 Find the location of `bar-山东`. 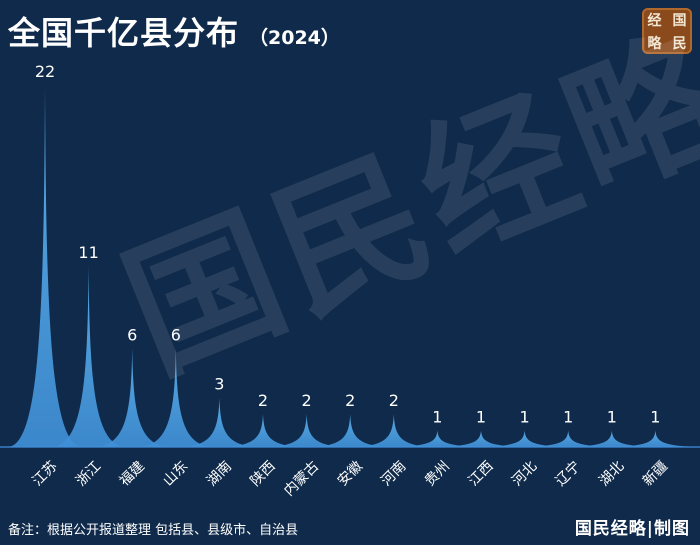

bar-山东 is located at coordinates (175, 397).